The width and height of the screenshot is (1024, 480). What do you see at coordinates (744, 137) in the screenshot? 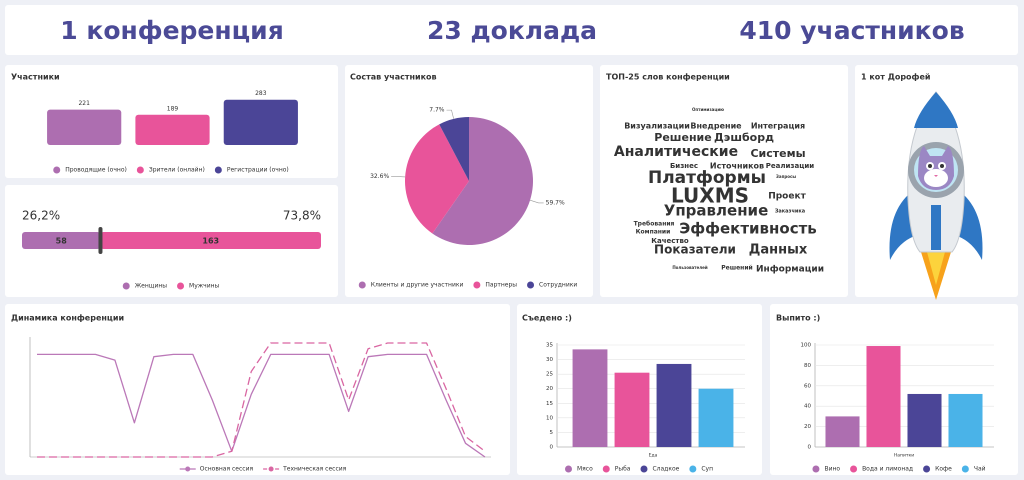
I see `cloud-word: Дэшборд` at bounding box center [744, 137].